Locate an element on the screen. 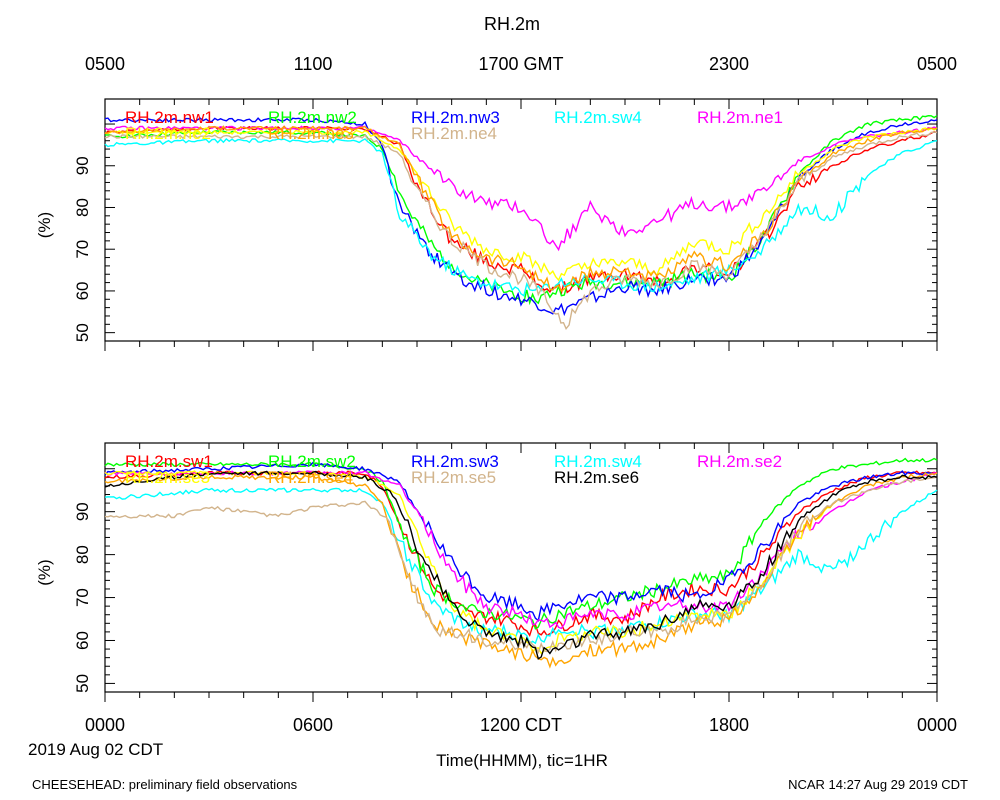  legend-entry: RH.2m.ne1 is located at coordinates (740, 117).